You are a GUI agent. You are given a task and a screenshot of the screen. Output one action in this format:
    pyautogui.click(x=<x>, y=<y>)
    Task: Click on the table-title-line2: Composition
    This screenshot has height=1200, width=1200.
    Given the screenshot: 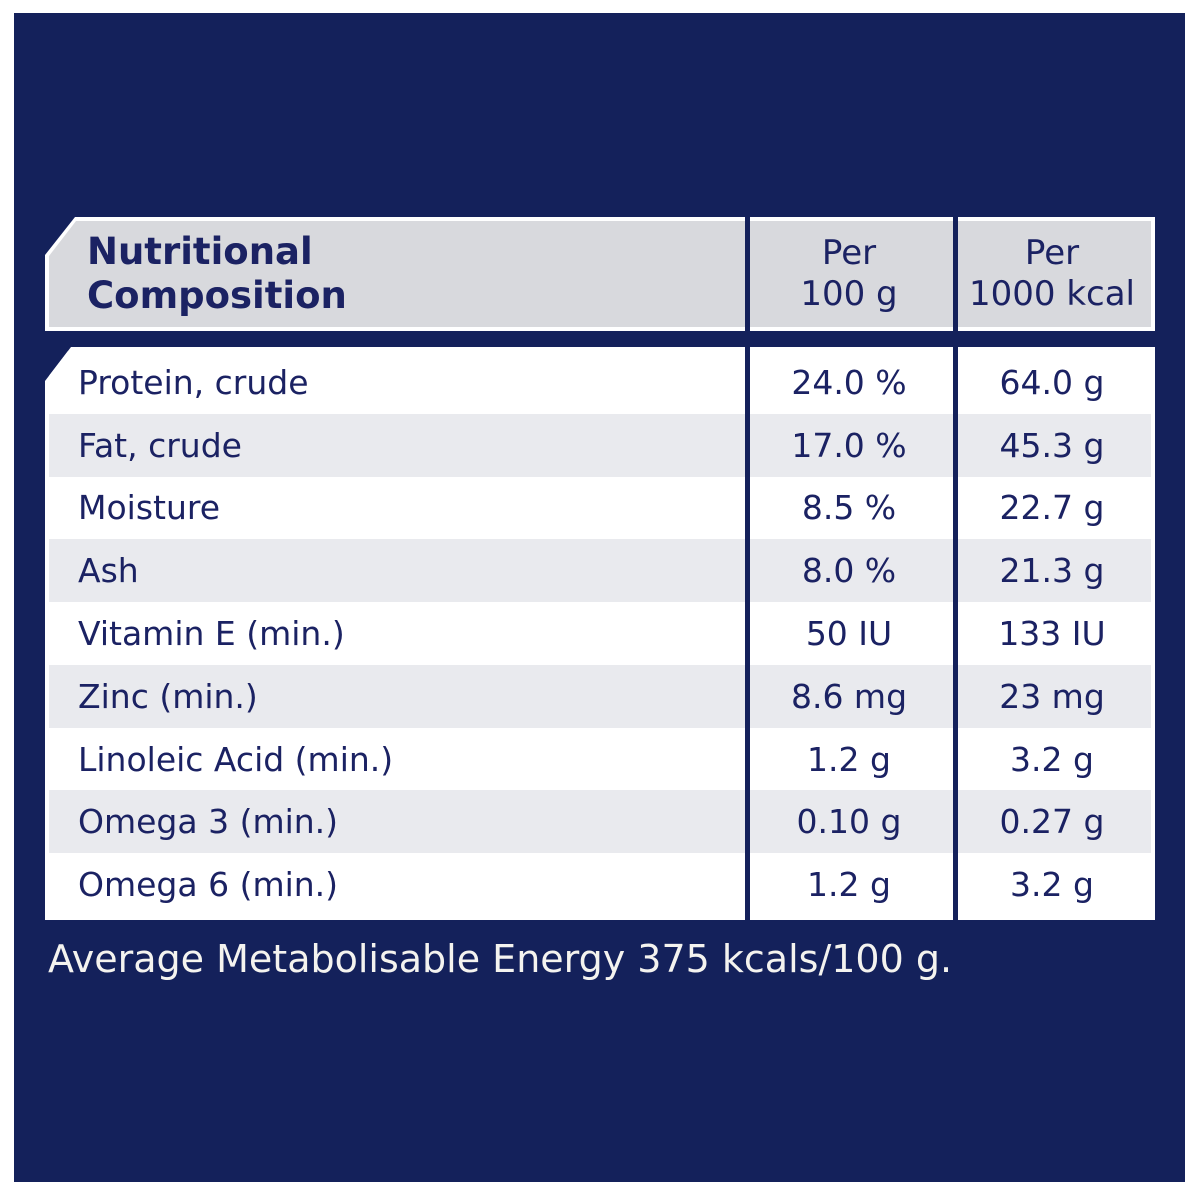 What is the action you would take?
    pyautogui.click(x=217, y=295)
    